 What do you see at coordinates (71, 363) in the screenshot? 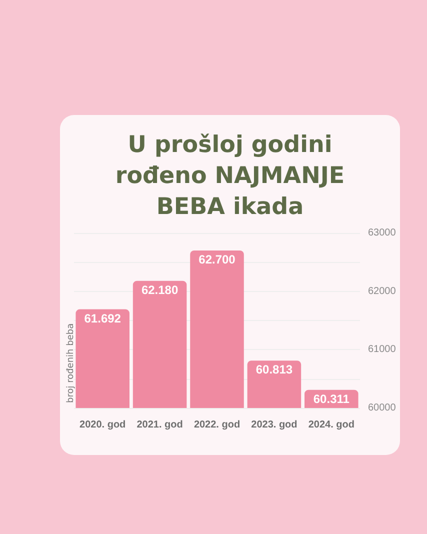
I see `y-axis-title: broj rođenih beba` at bounding box center [71, 363].